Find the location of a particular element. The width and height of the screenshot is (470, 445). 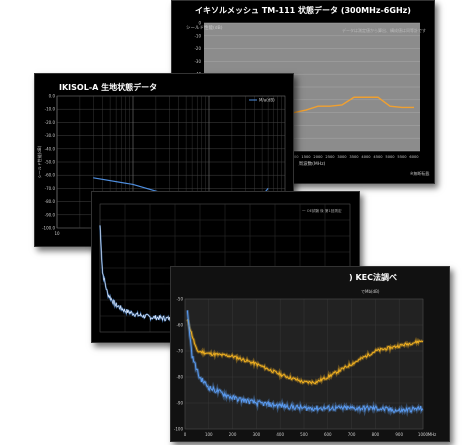

chart-title-kec: ) KEC法調べ is located at coordinates (373, 277).